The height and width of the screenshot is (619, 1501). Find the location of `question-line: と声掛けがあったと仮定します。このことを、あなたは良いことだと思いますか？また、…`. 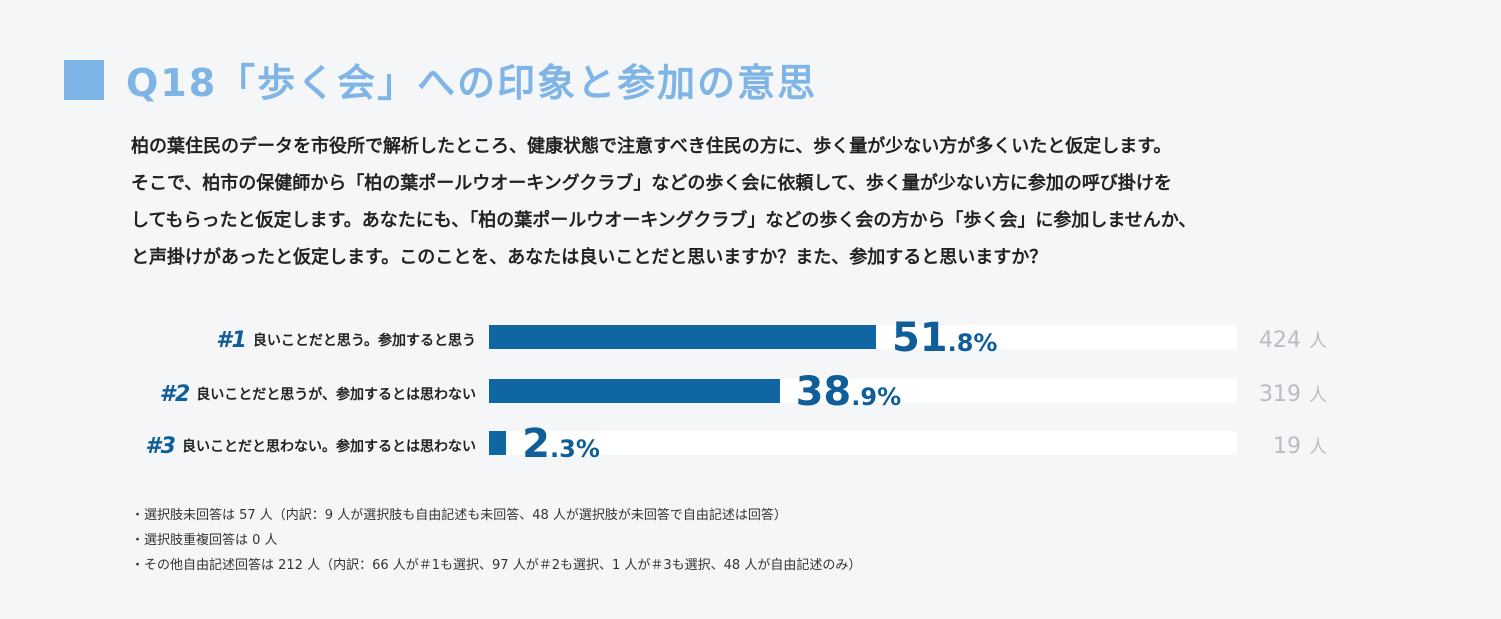

question-line: と声掛けがあったと仮定します。このことを、あなたは良いことだと思いますか？また、… is located at coordinates (589, 257).